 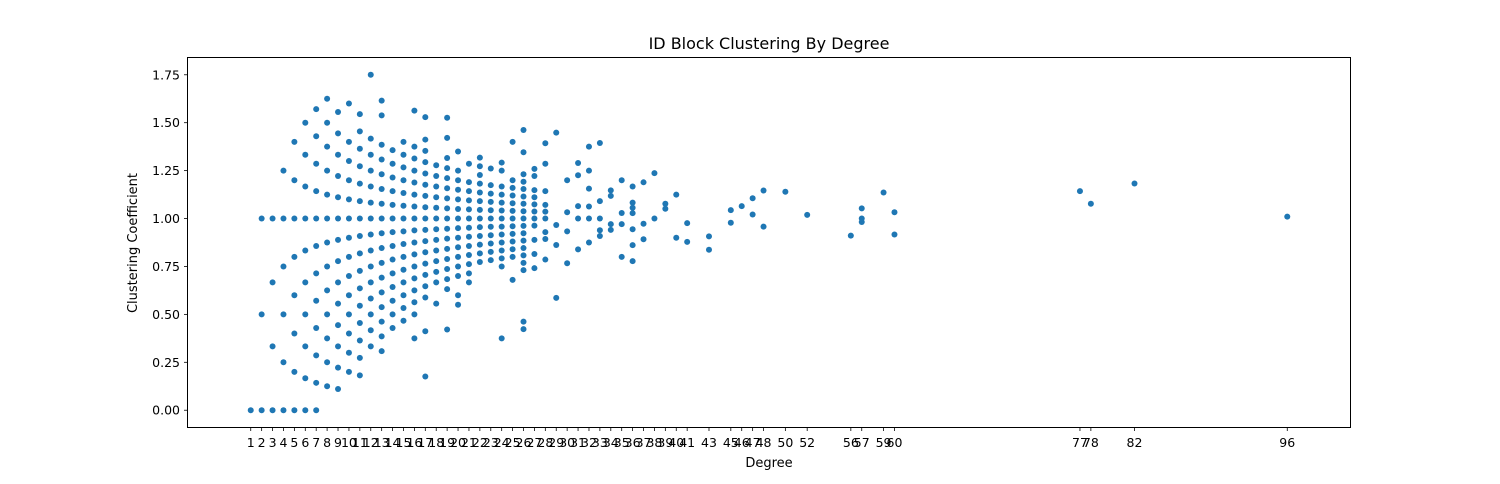 What do you see at coordinates (807, 442) in the screenshot?
I see `x-tick-label: 52` at bounding box center [807, 442].